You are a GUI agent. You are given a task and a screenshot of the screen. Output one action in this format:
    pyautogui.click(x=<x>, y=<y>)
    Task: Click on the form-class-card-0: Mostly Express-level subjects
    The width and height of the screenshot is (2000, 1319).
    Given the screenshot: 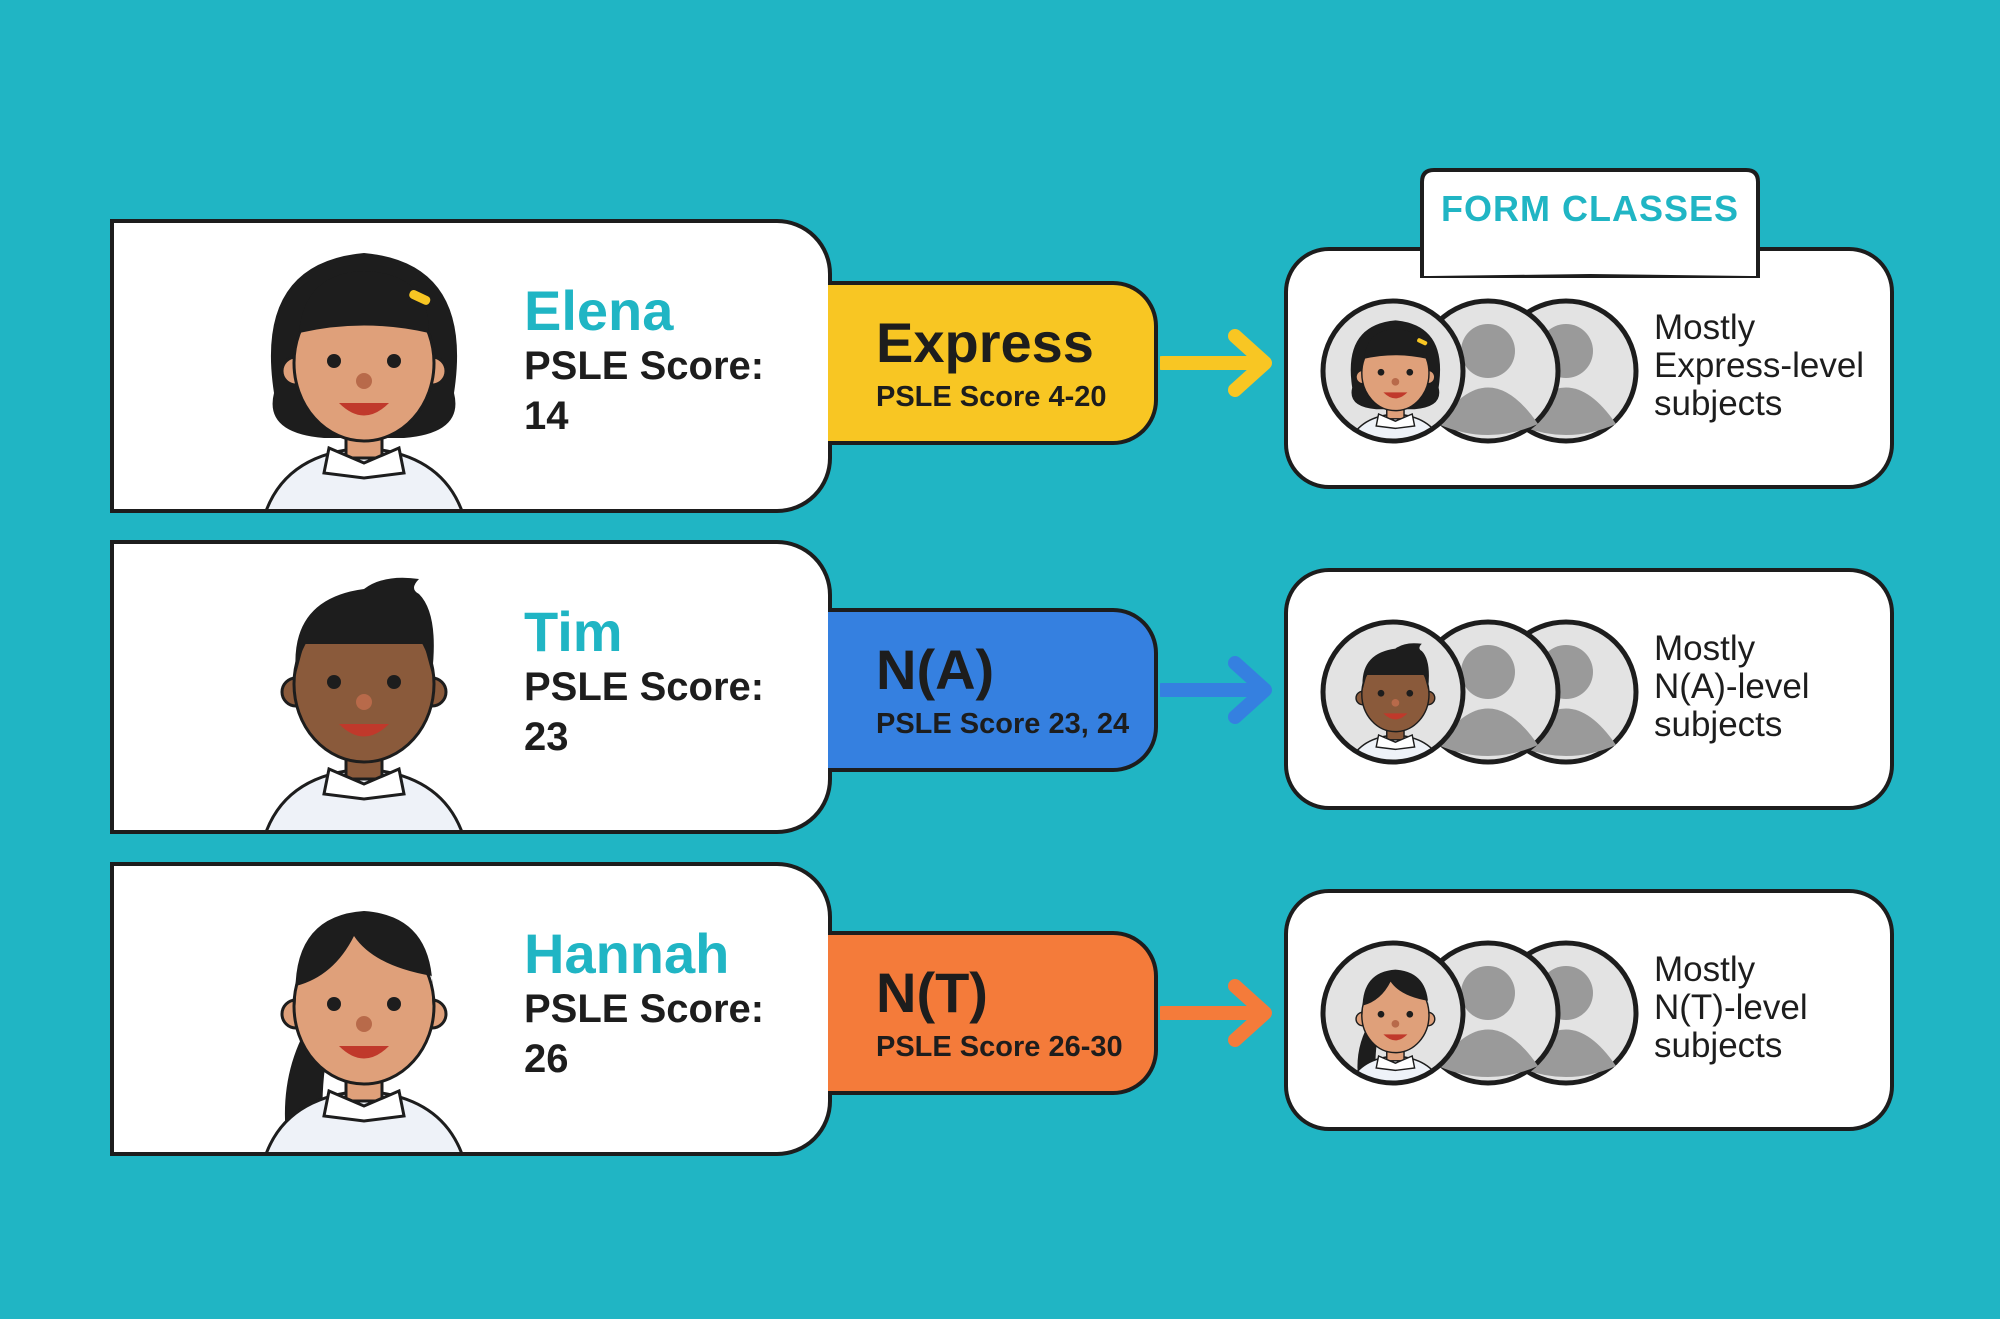 What is the action you would take?
    pyautogui.click(x=1589, y=368)
    